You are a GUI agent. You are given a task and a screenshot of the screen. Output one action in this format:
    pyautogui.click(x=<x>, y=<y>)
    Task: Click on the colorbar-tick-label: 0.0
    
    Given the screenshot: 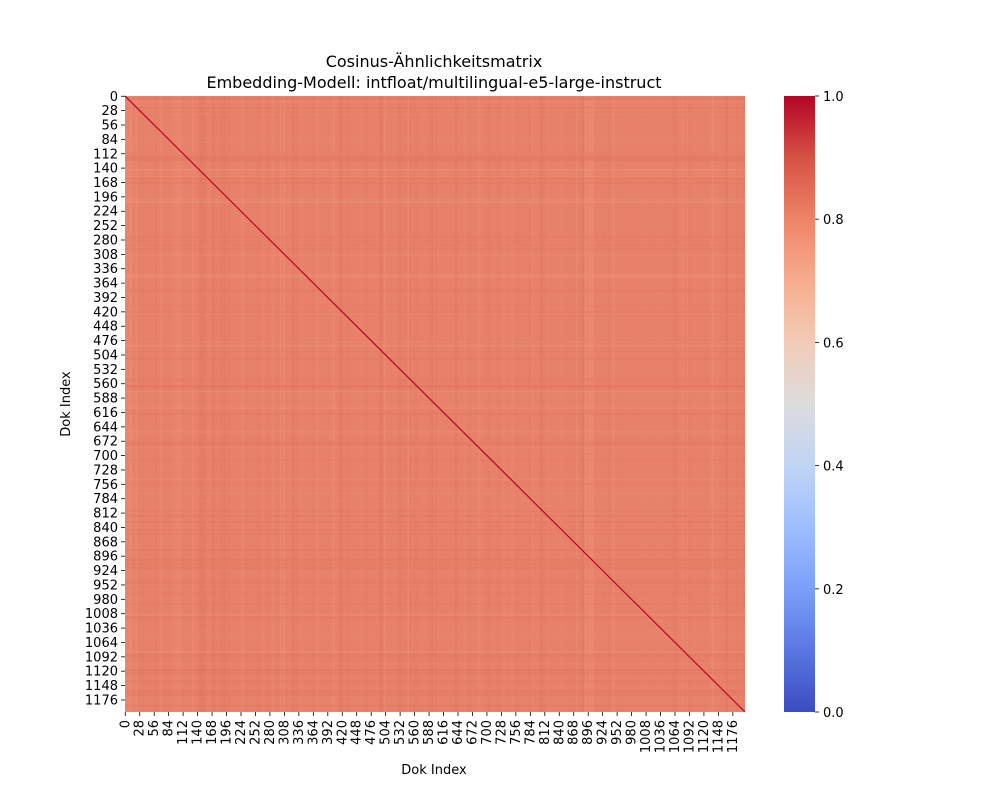 What is the action you would take?
    pyautogui.click(x=833, y=713)
    